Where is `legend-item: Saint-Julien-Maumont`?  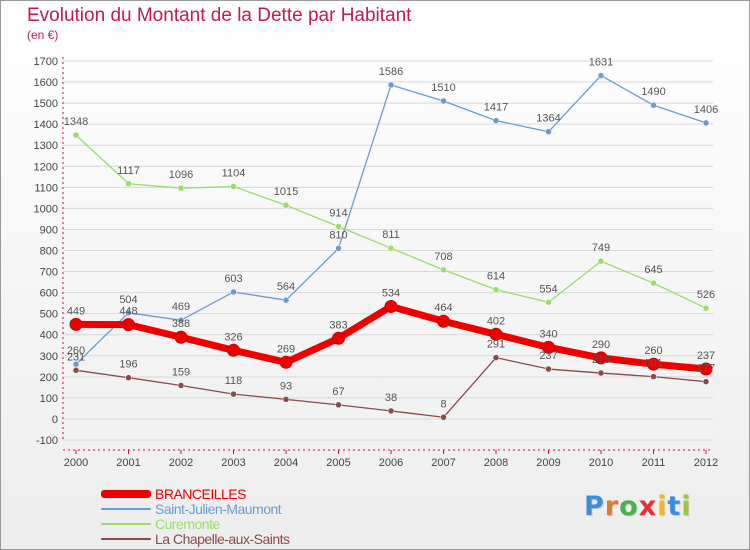
legend-item: Saint-Julien-Maumont is located at coordinates (195, 509).